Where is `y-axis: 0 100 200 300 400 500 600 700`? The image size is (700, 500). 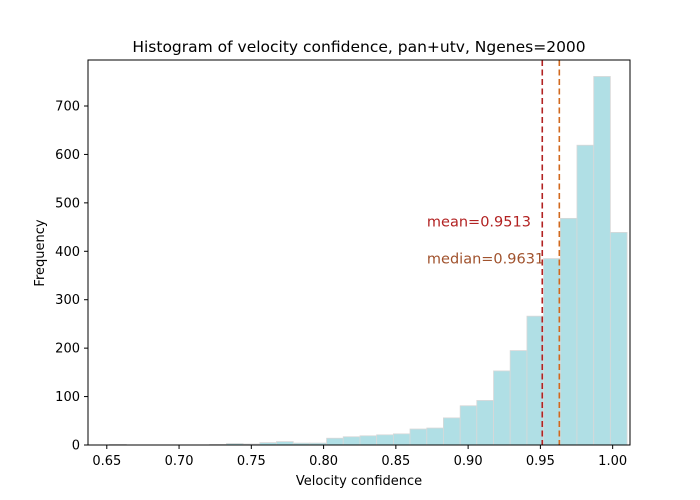 y-axis: 0 100 200 300 400 500 600 700 is located at coordinates (71, 277).